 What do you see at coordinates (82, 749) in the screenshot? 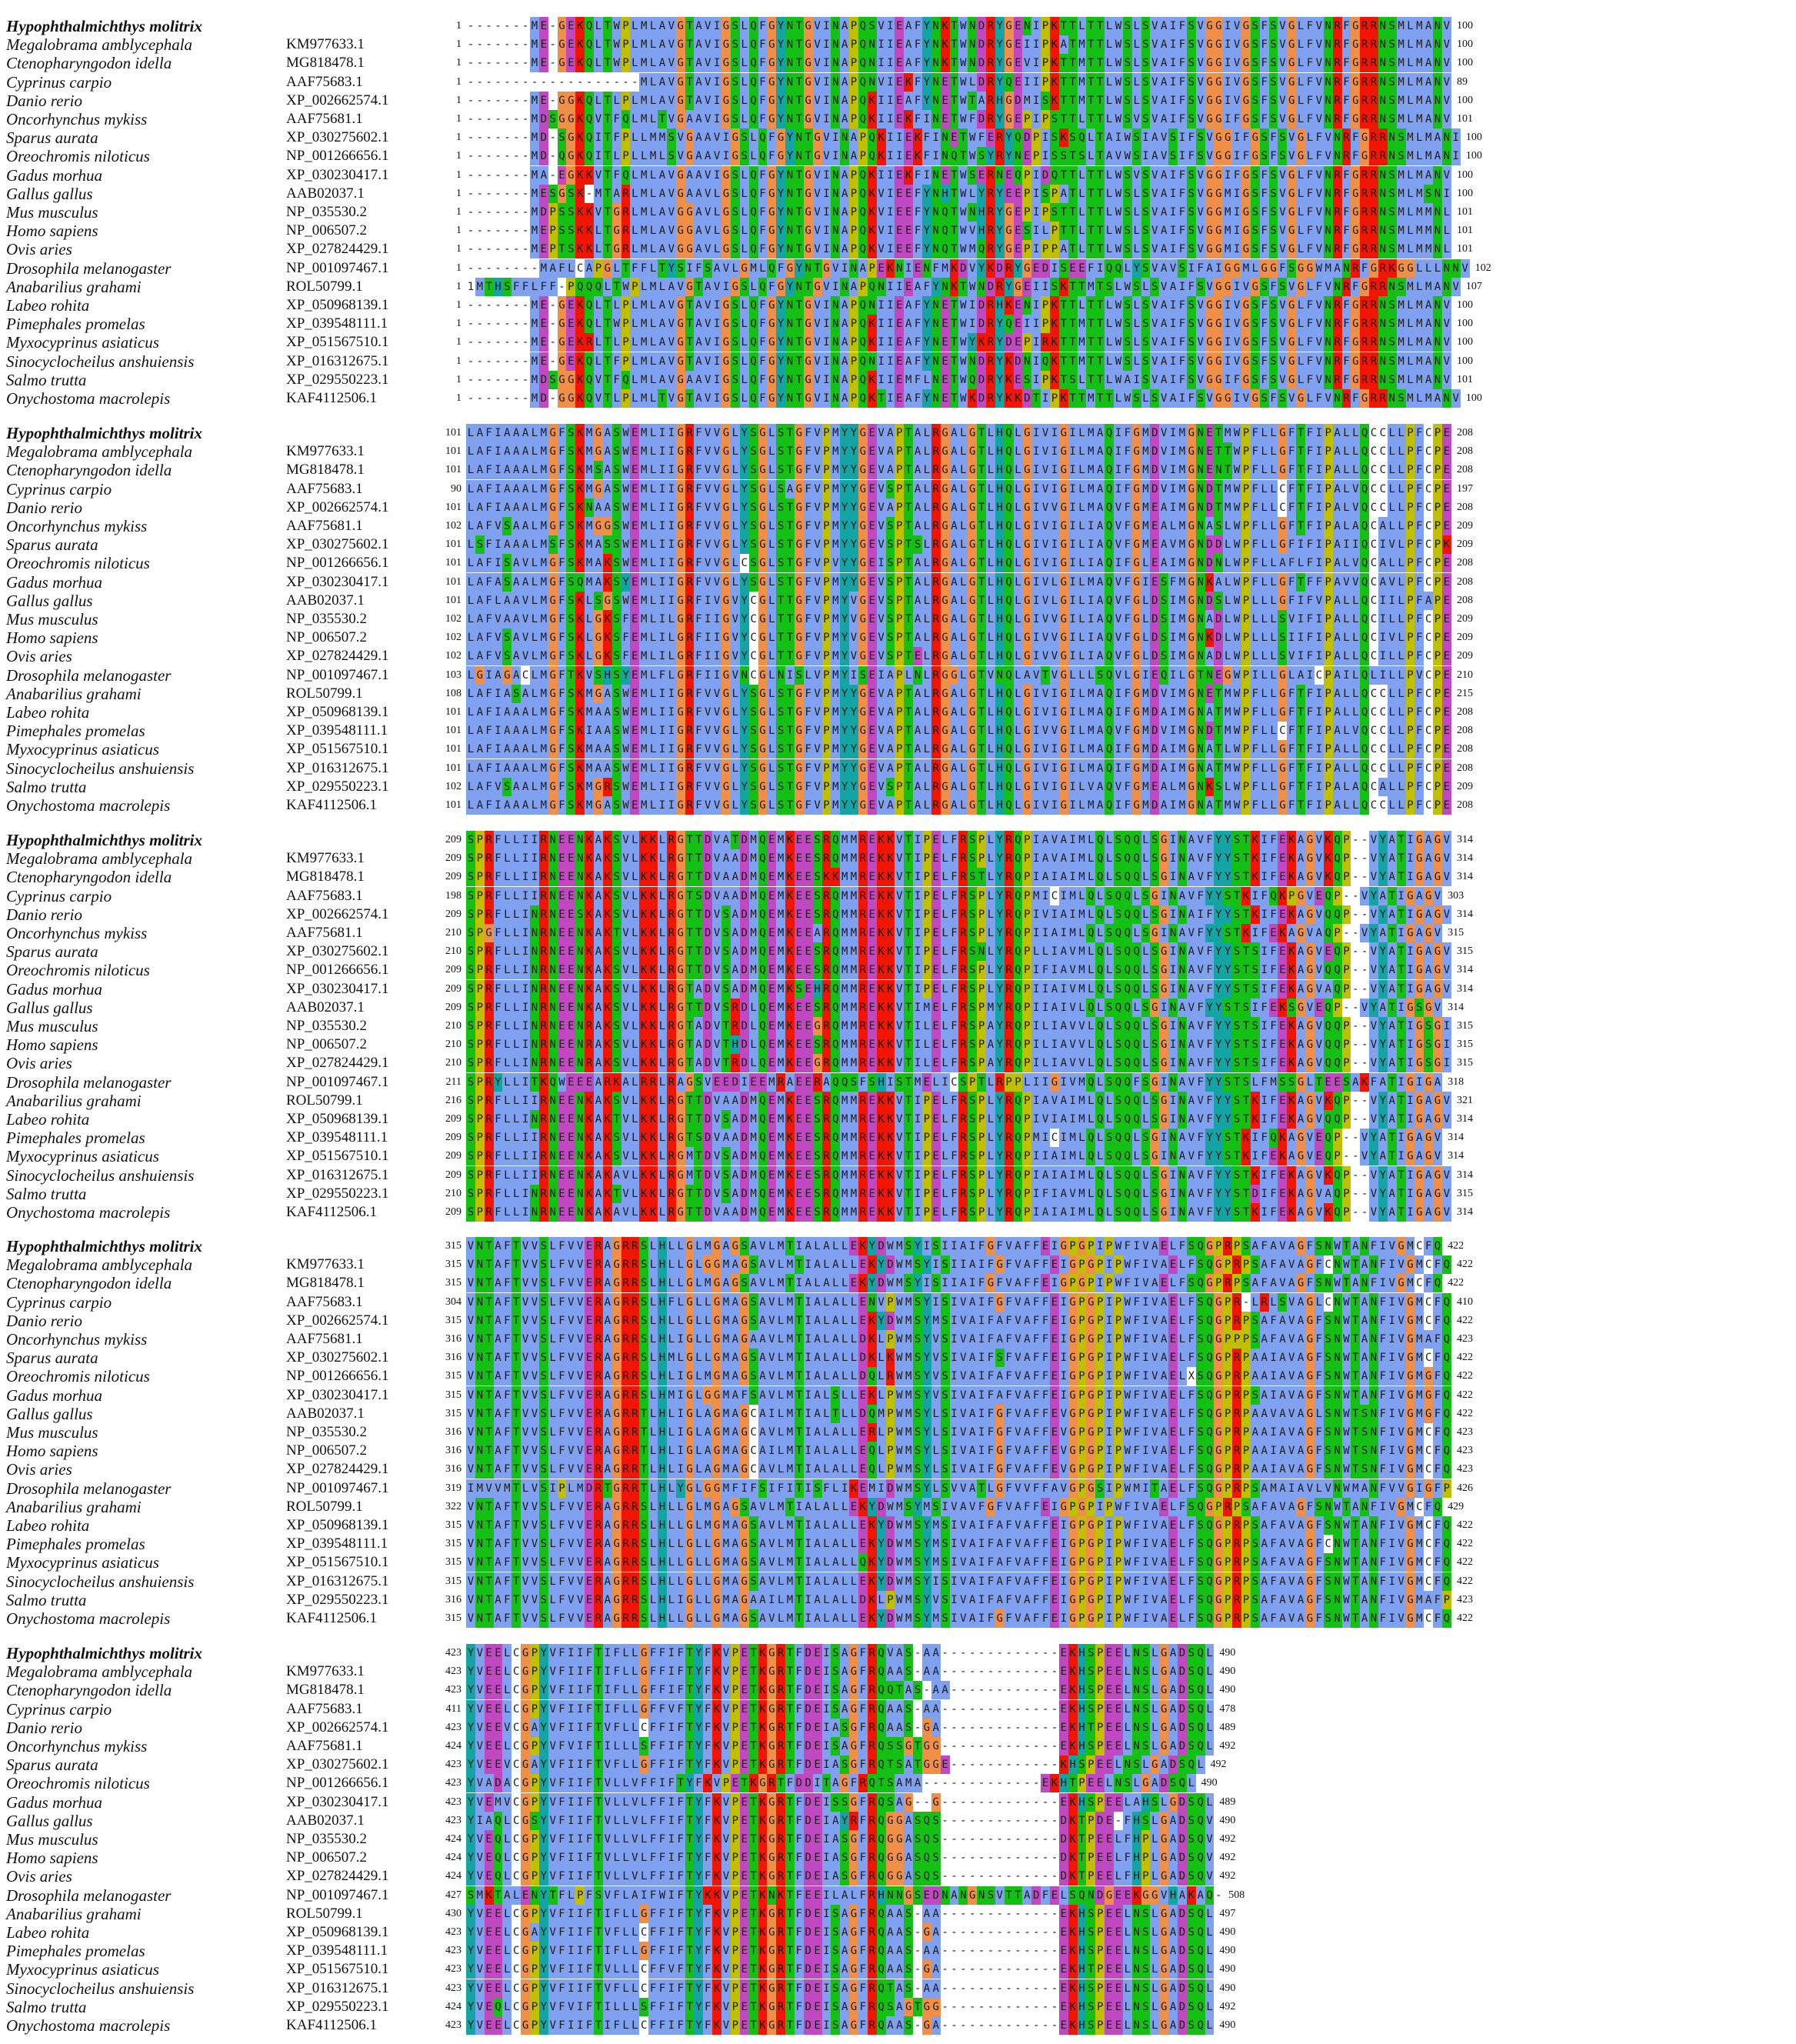
I see `species-name: Myxocyprinus asiaticus` at bounding box center [82, 749].